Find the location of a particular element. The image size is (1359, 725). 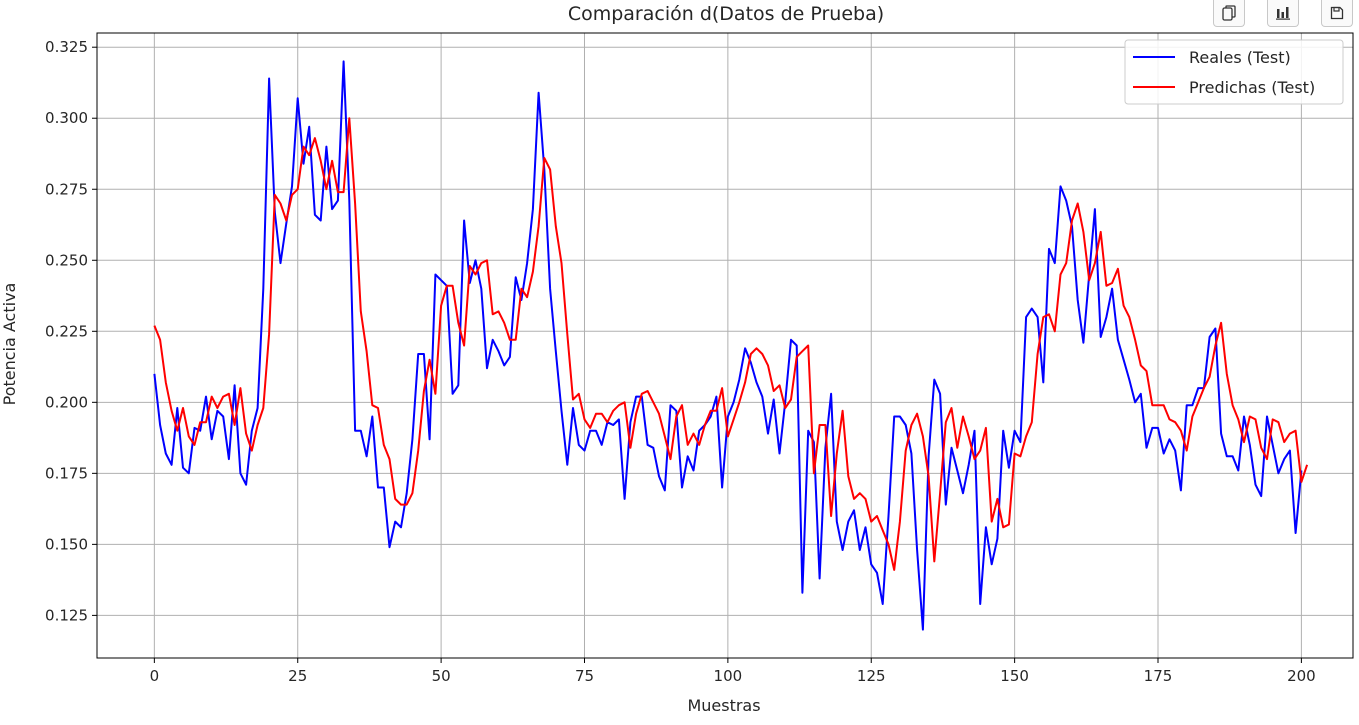

y-tick-label: 0.175 is located at coordinates (66, 473).